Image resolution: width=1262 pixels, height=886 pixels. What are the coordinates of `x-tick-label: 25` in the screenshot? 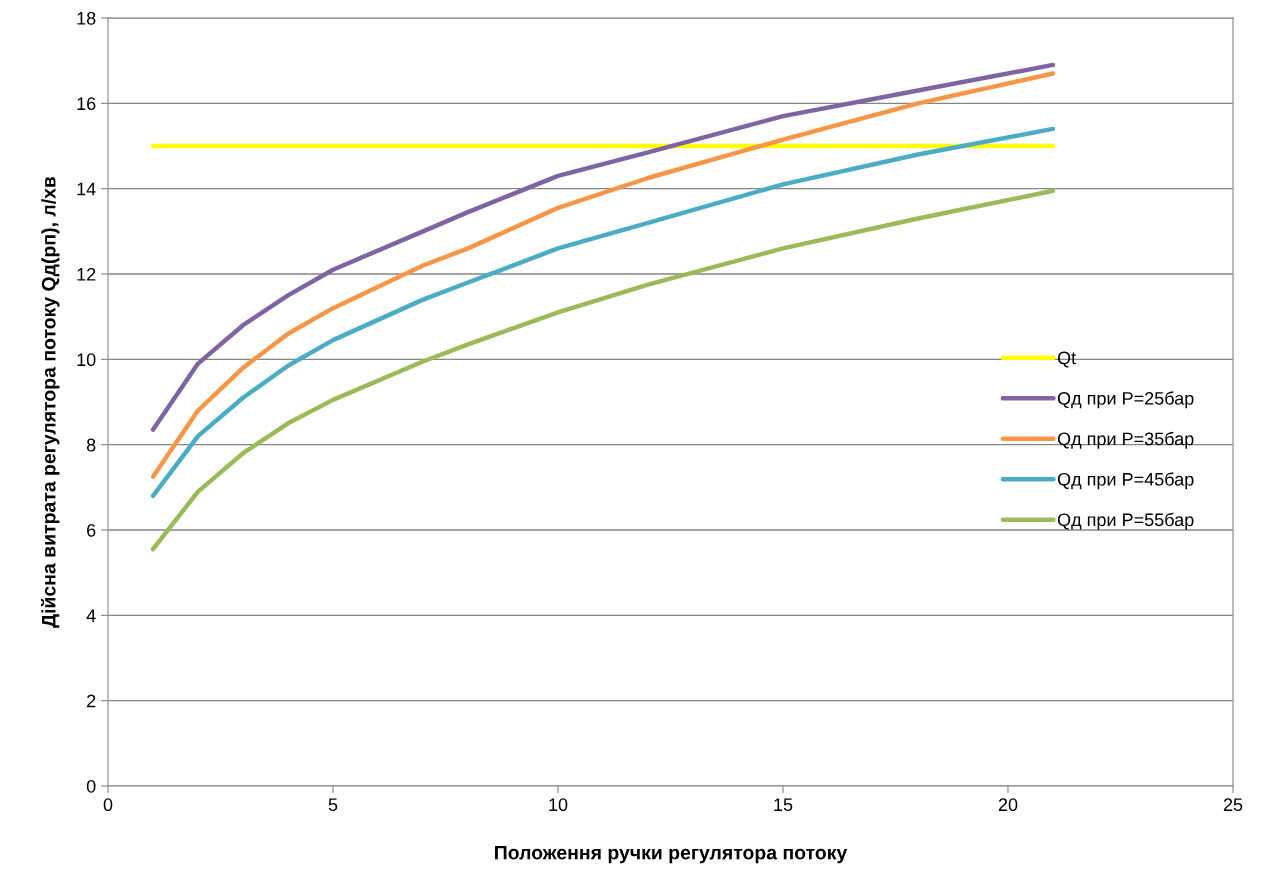 It's located at (1233, 805).